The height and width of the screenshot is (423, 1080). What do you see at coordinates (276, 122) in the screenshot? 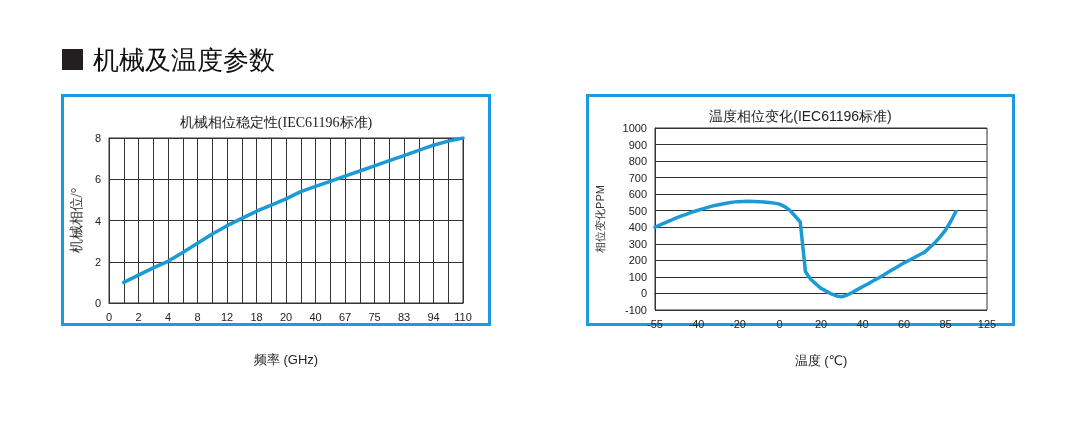
I see `chart-title: 机械相位稳定性(IEC61196标准)` at bounding box center [276, 122].